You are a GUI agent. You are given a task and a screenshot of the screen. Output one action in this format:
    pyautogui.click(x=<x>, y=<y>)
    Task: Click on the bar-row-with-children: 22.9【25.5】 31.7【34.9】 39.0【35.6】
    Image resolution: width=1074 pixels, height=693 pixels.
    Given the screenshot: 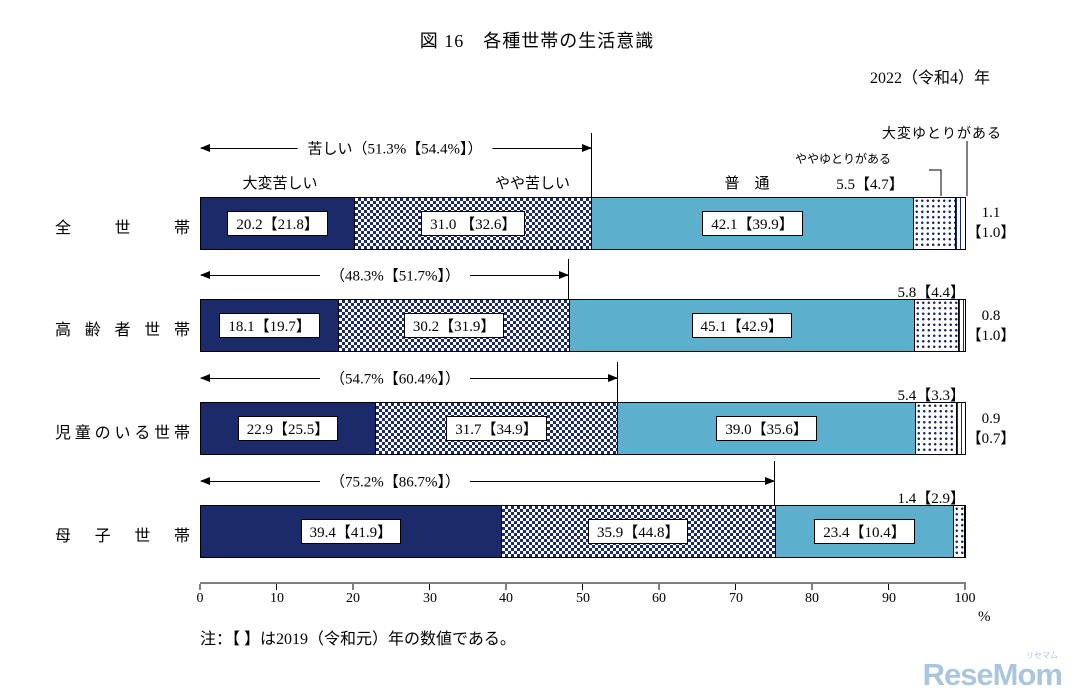 What is the action you would take?
    pyautogui.click(x=583, y=428)
    